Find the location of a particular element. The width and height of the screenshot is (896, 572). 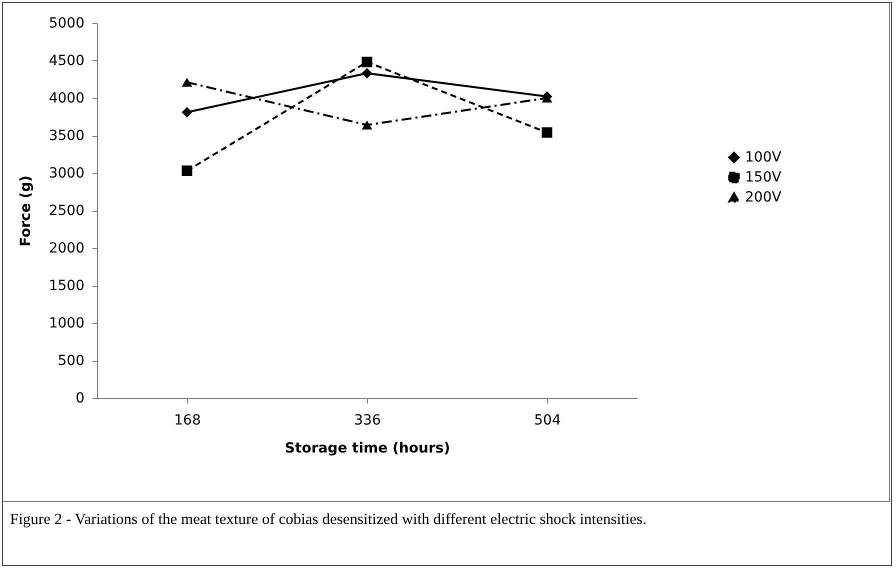

x-tick-label: 504 is located at coordinates (547, 420).